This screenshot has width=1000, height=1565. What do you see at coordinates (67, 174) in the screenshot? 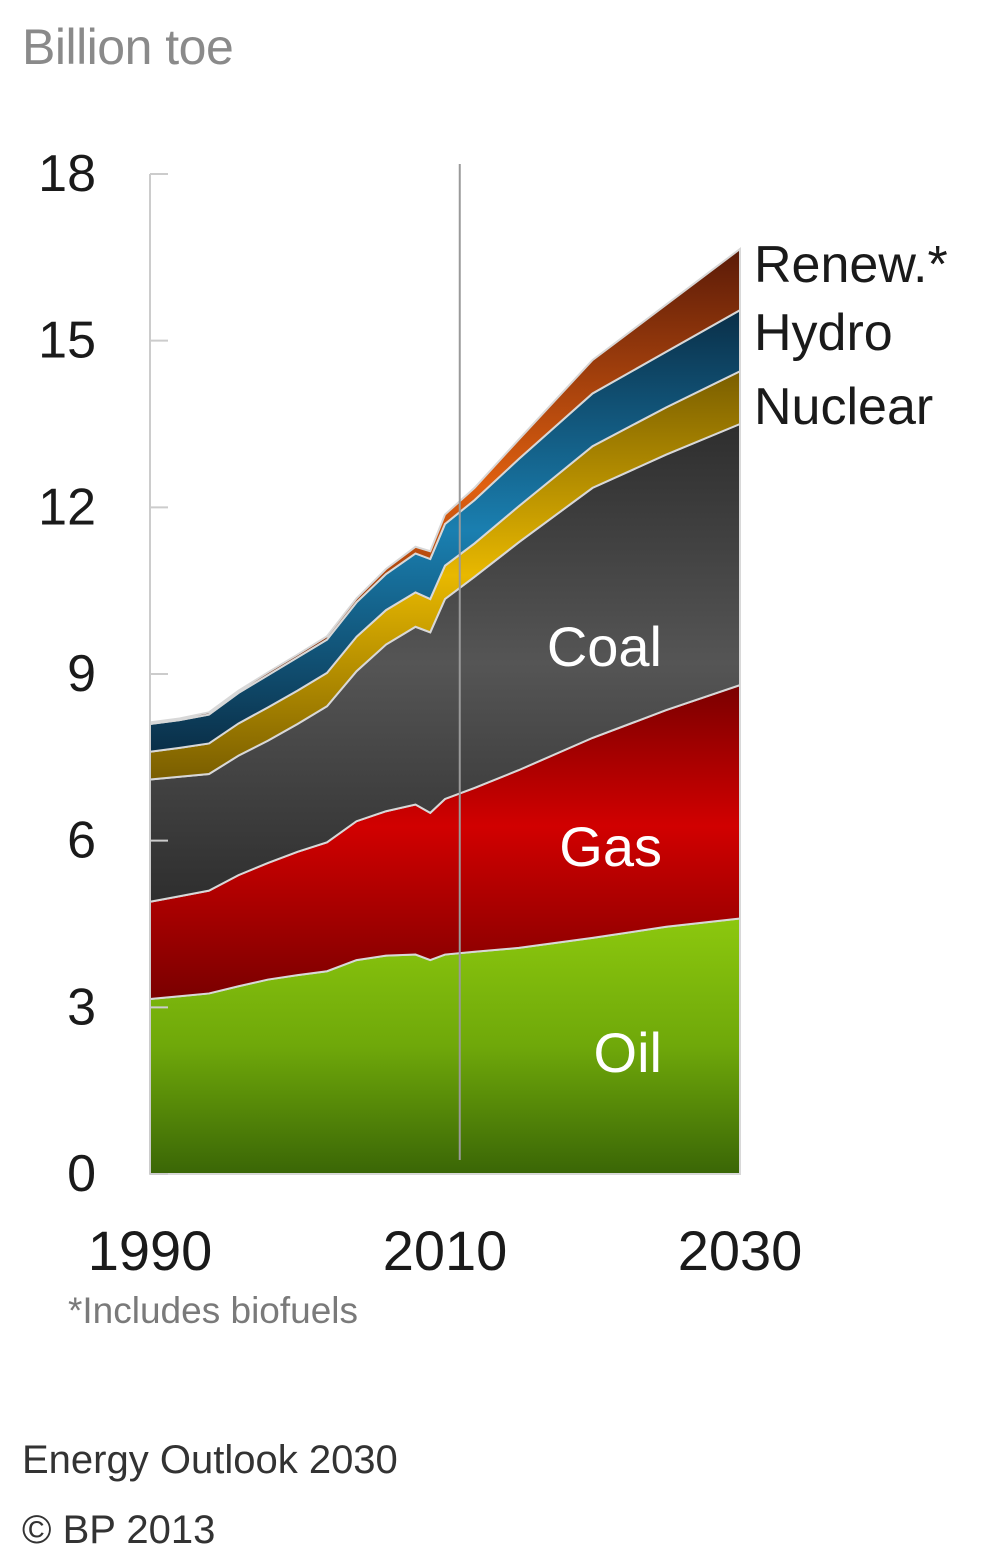
I see `y-tick-label: 18` at bounding box center [67, 174].